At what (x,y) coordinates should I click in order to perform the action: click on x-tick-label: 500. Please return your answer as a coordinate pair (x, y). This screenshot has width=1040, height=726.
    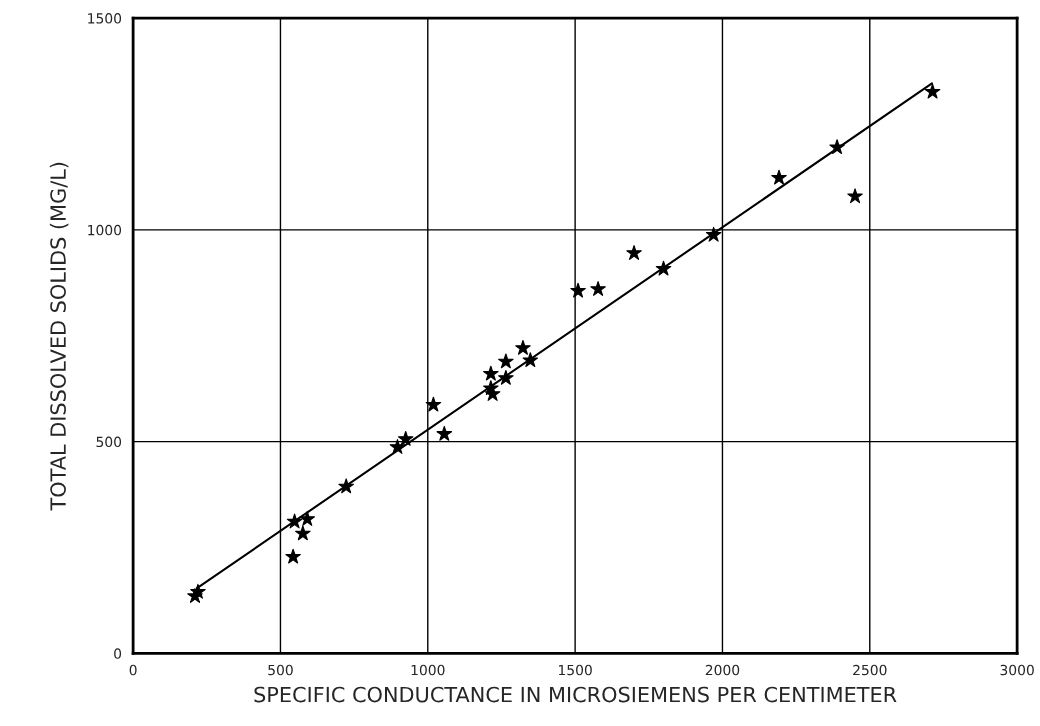
    Looking at the image, I should click on (280, 670).